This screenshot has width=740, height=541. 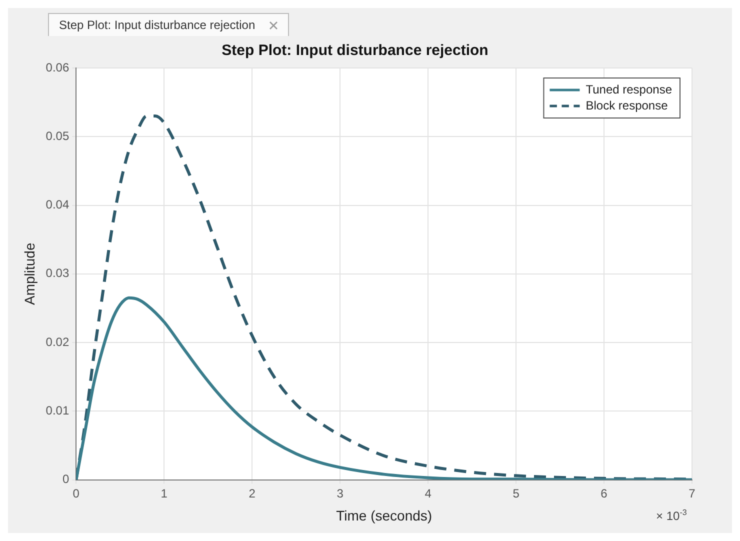 I want to click on x-tick-label: 1, so click(x=164, y=493).